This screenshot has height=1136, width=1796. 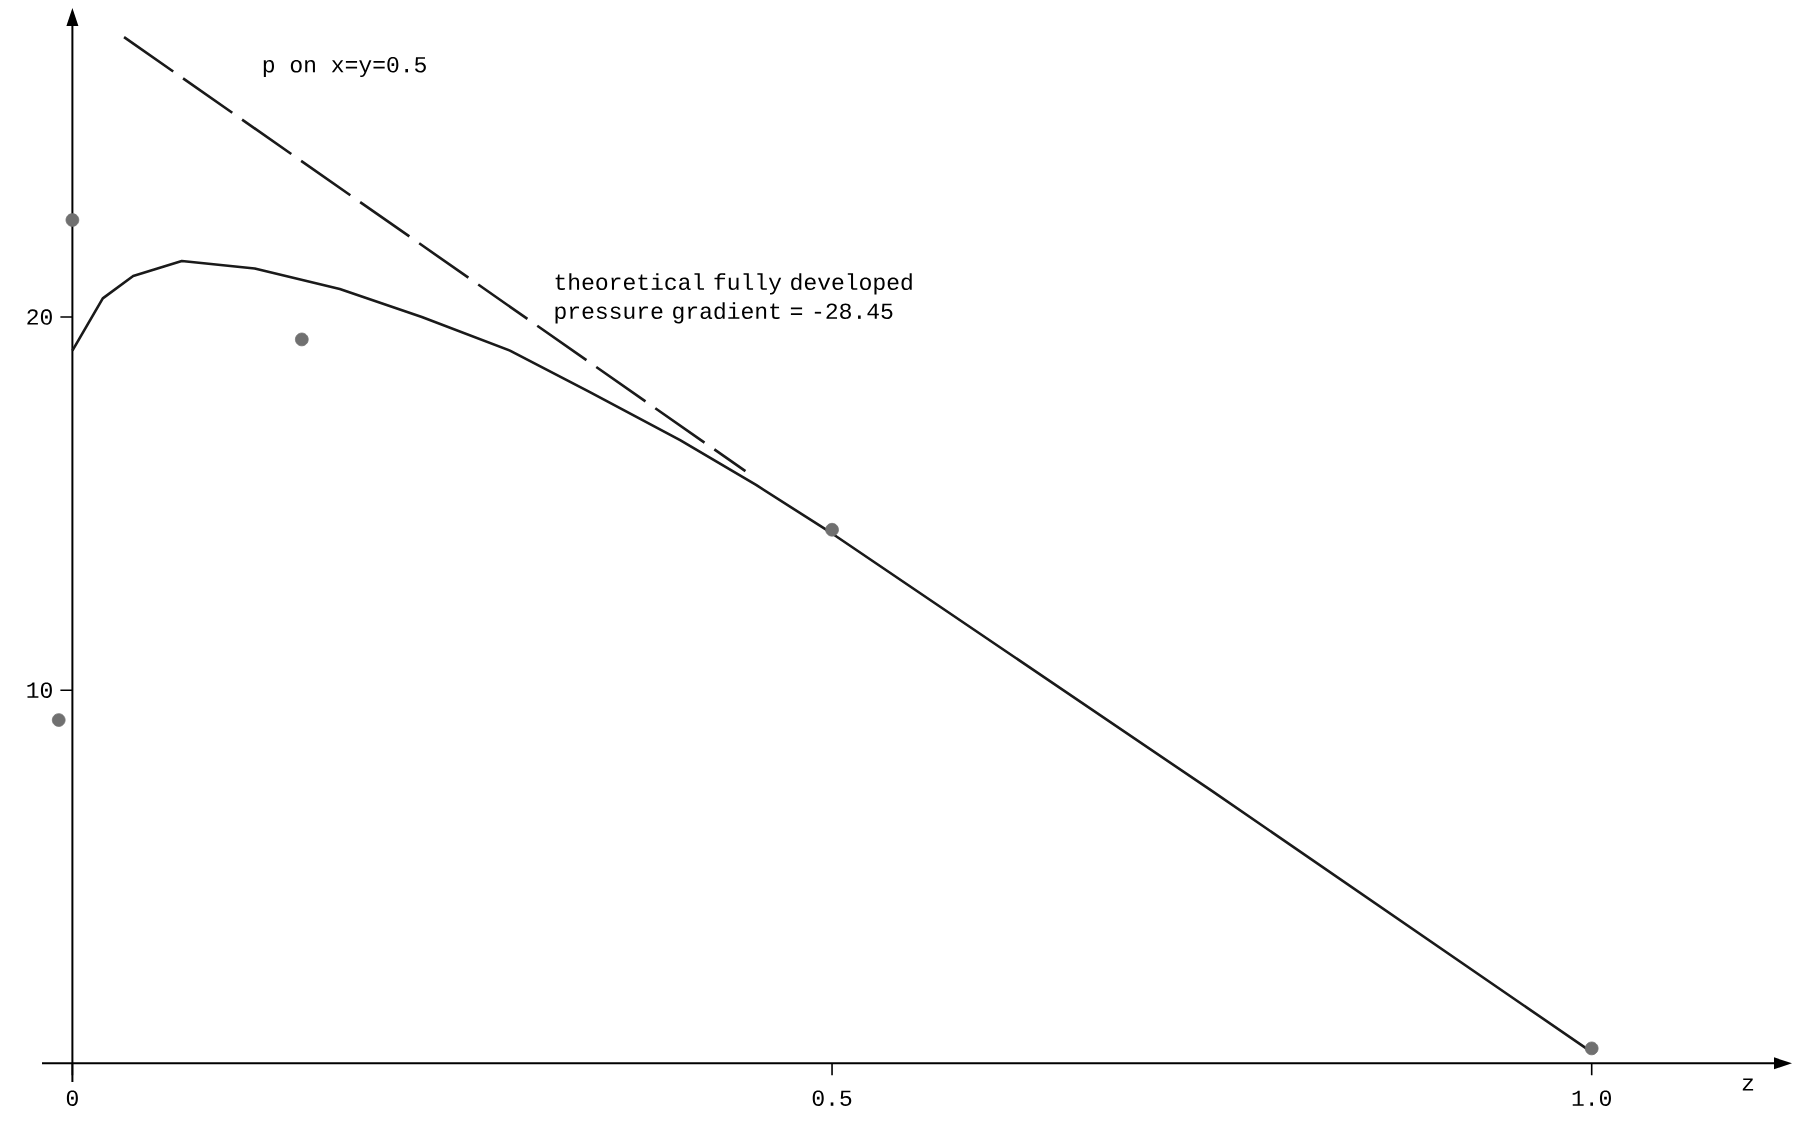 What do you see at coordinates (39, 317) in the screenshot?
I see `y-tick-label: 20` at bounding box center [39, 317].